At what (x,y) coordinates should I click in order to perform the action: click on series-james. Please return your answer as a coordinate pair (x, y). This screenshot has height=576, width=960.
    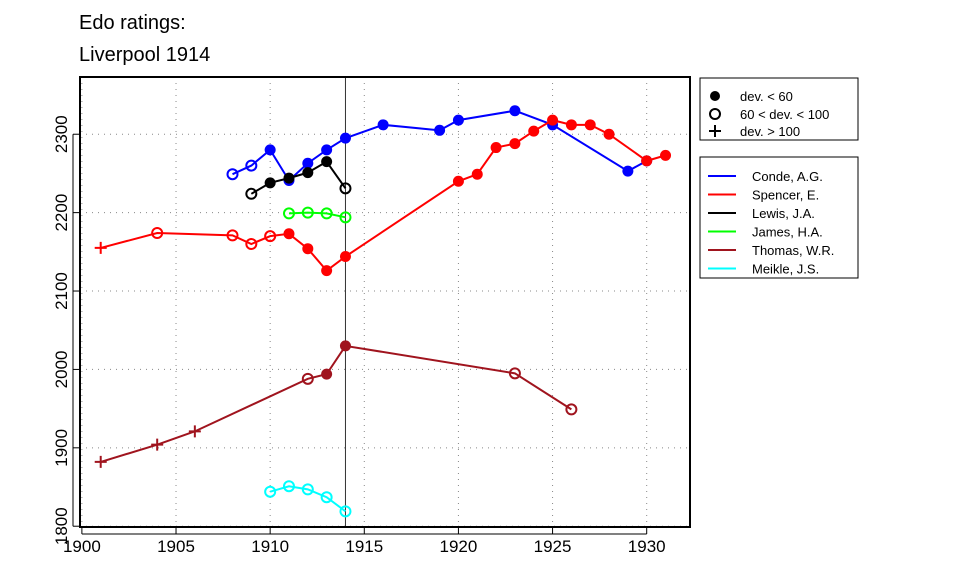
    Looking at the image, I should click on (317, 215).